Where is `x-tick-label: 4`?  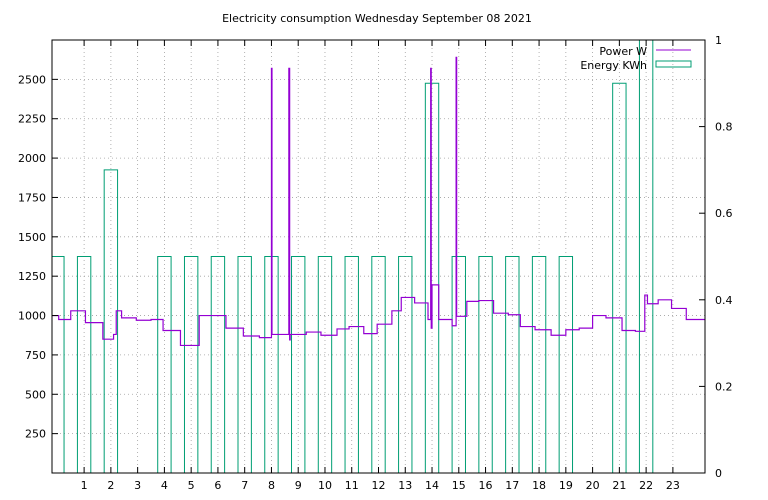
x-tick-label: 4 is located at coordinates (164, 485).